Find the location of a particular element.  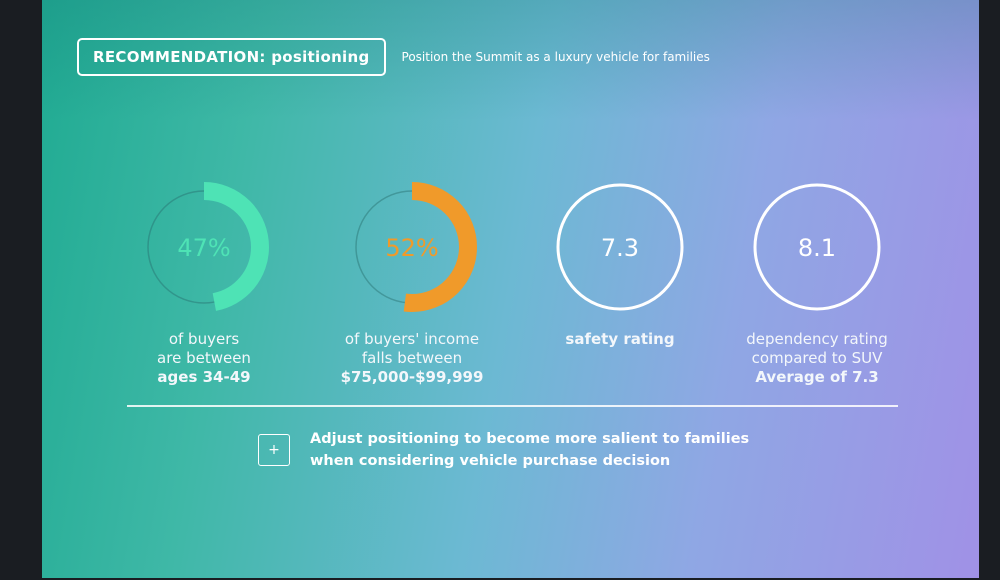

caption-line: falls between is located at coordinates (412, 358).